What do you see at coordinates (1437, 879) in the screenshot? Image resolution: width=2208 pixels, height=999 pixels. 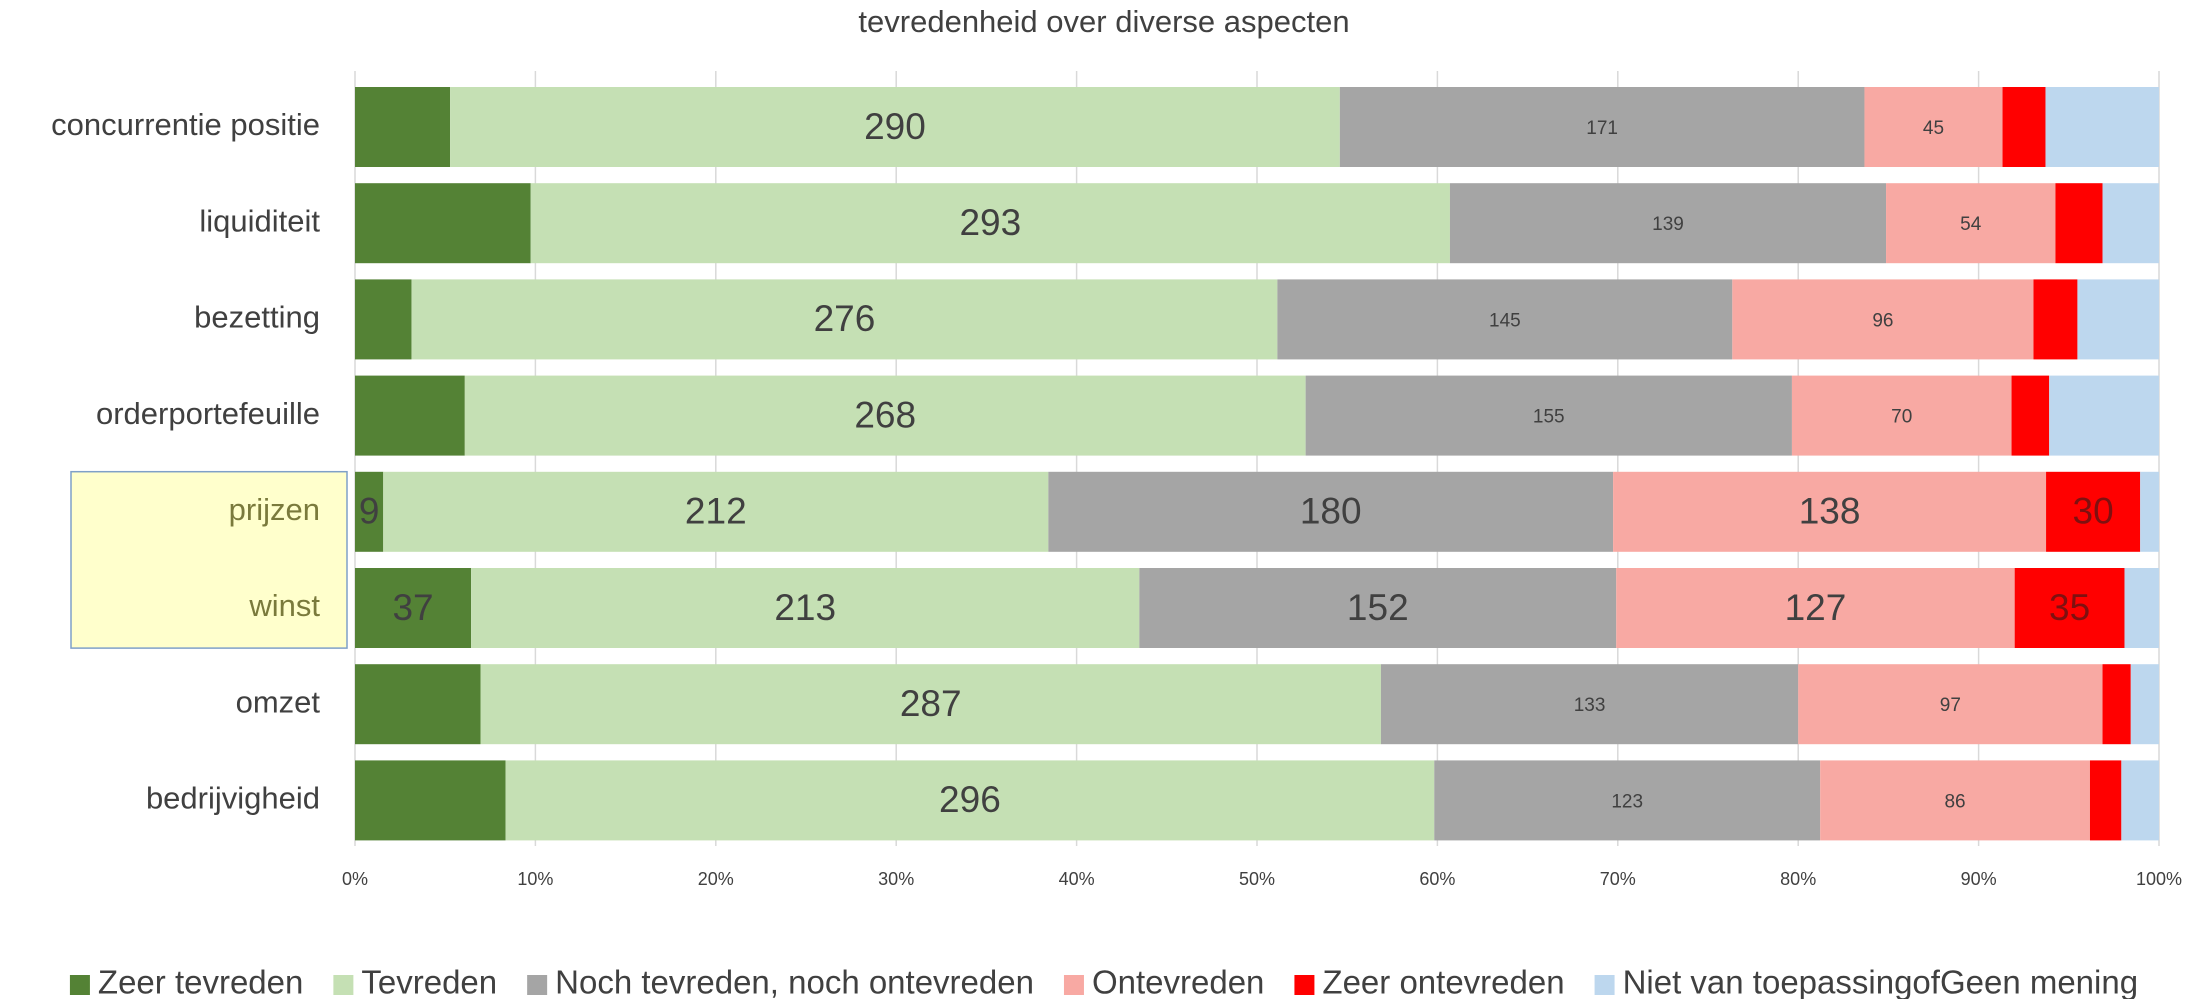 I see `x-tick-label: 60%` at bounding box center [1437, 879].